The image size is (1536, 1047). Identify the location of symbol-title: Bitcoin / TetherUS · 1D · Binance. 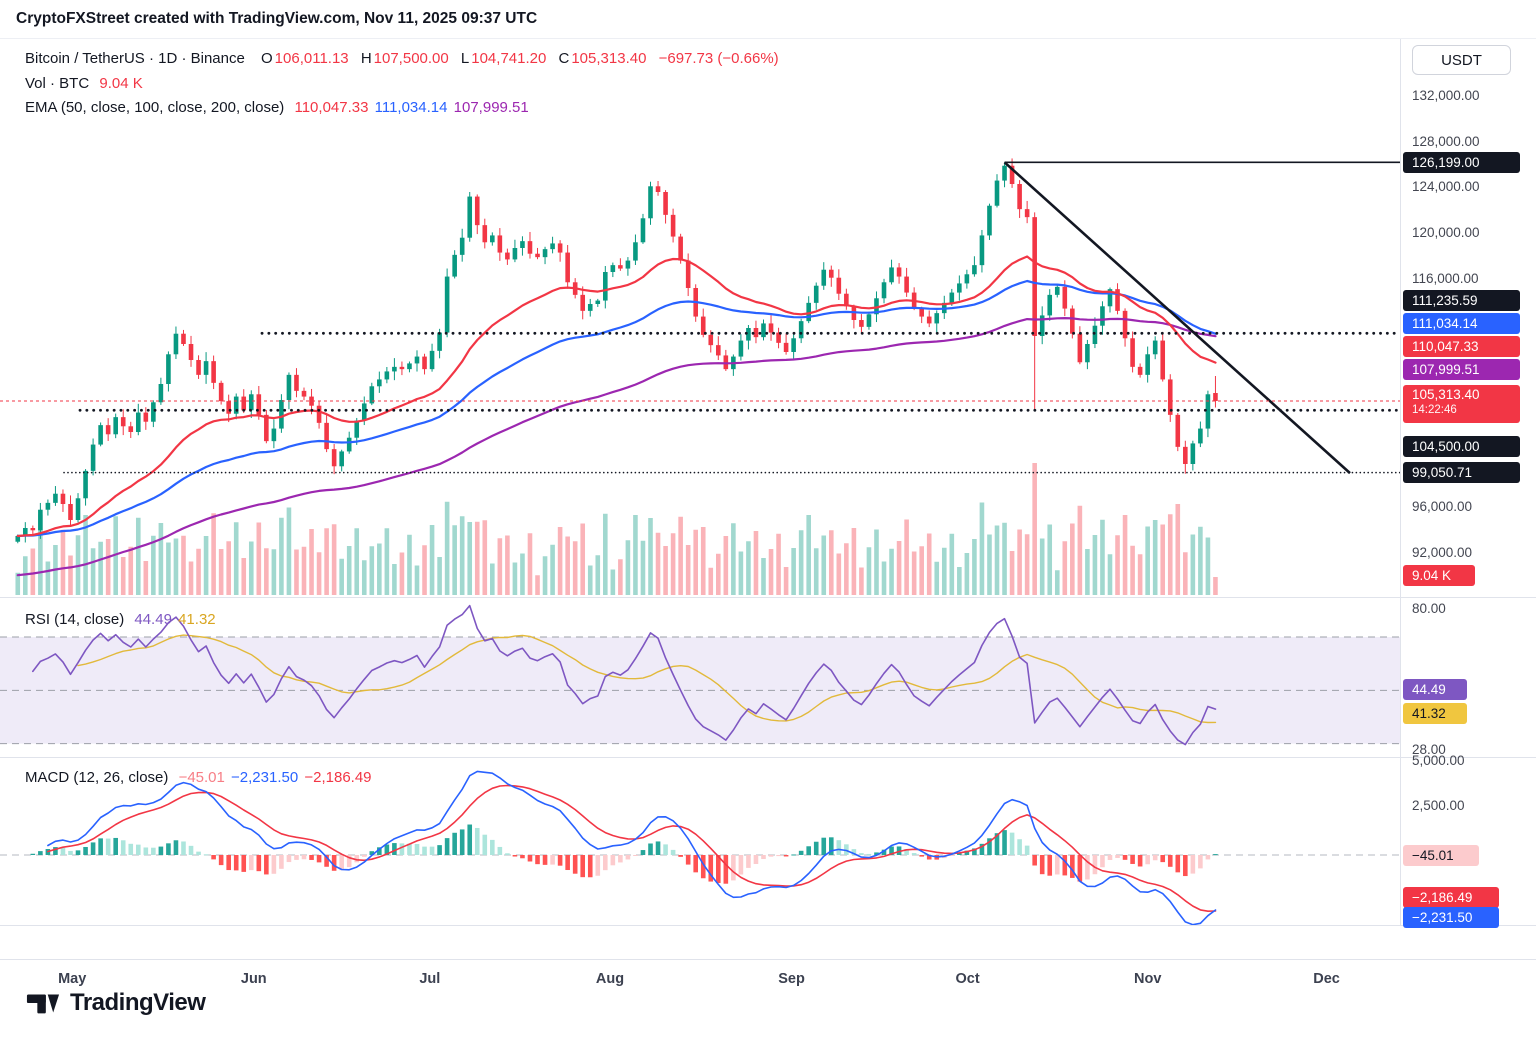
(135, 58).